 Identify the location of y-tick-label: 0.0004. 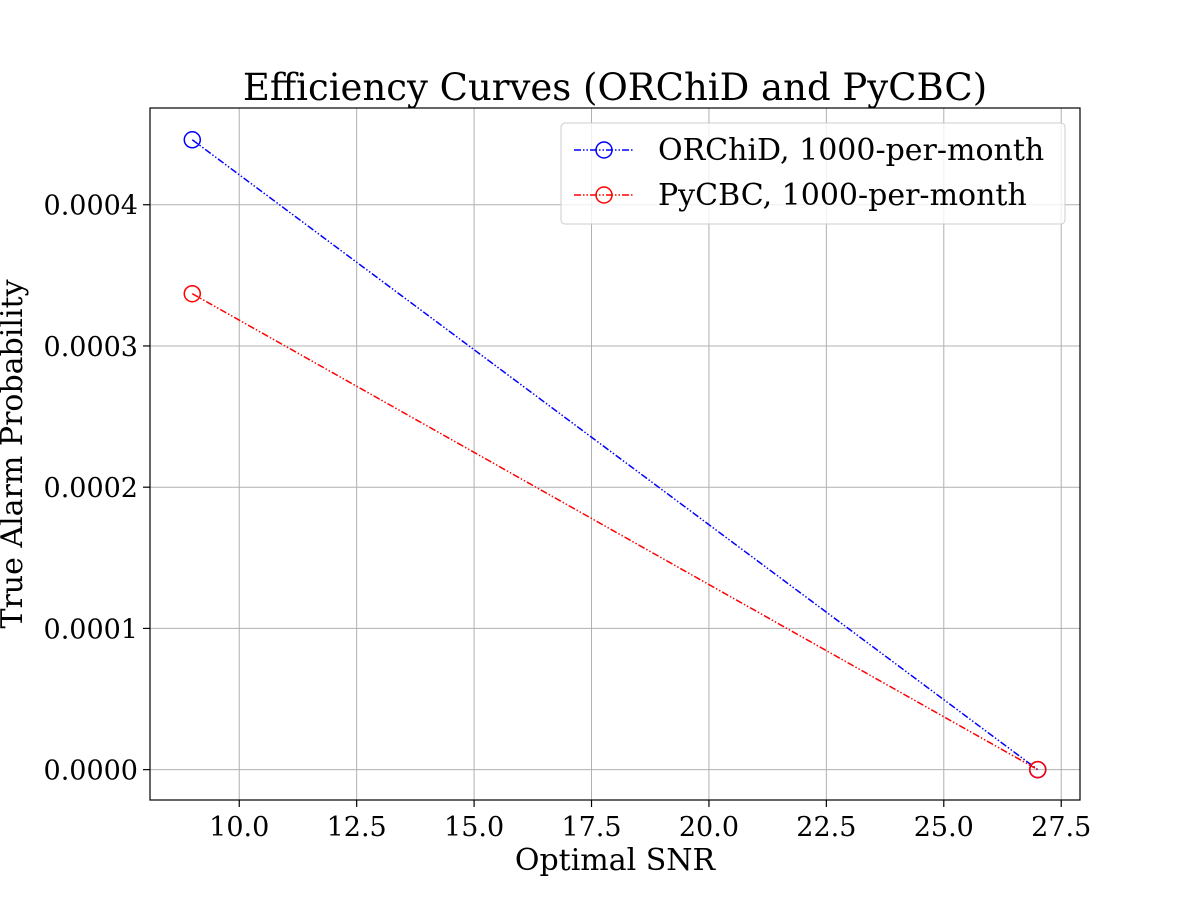
(91, 206).